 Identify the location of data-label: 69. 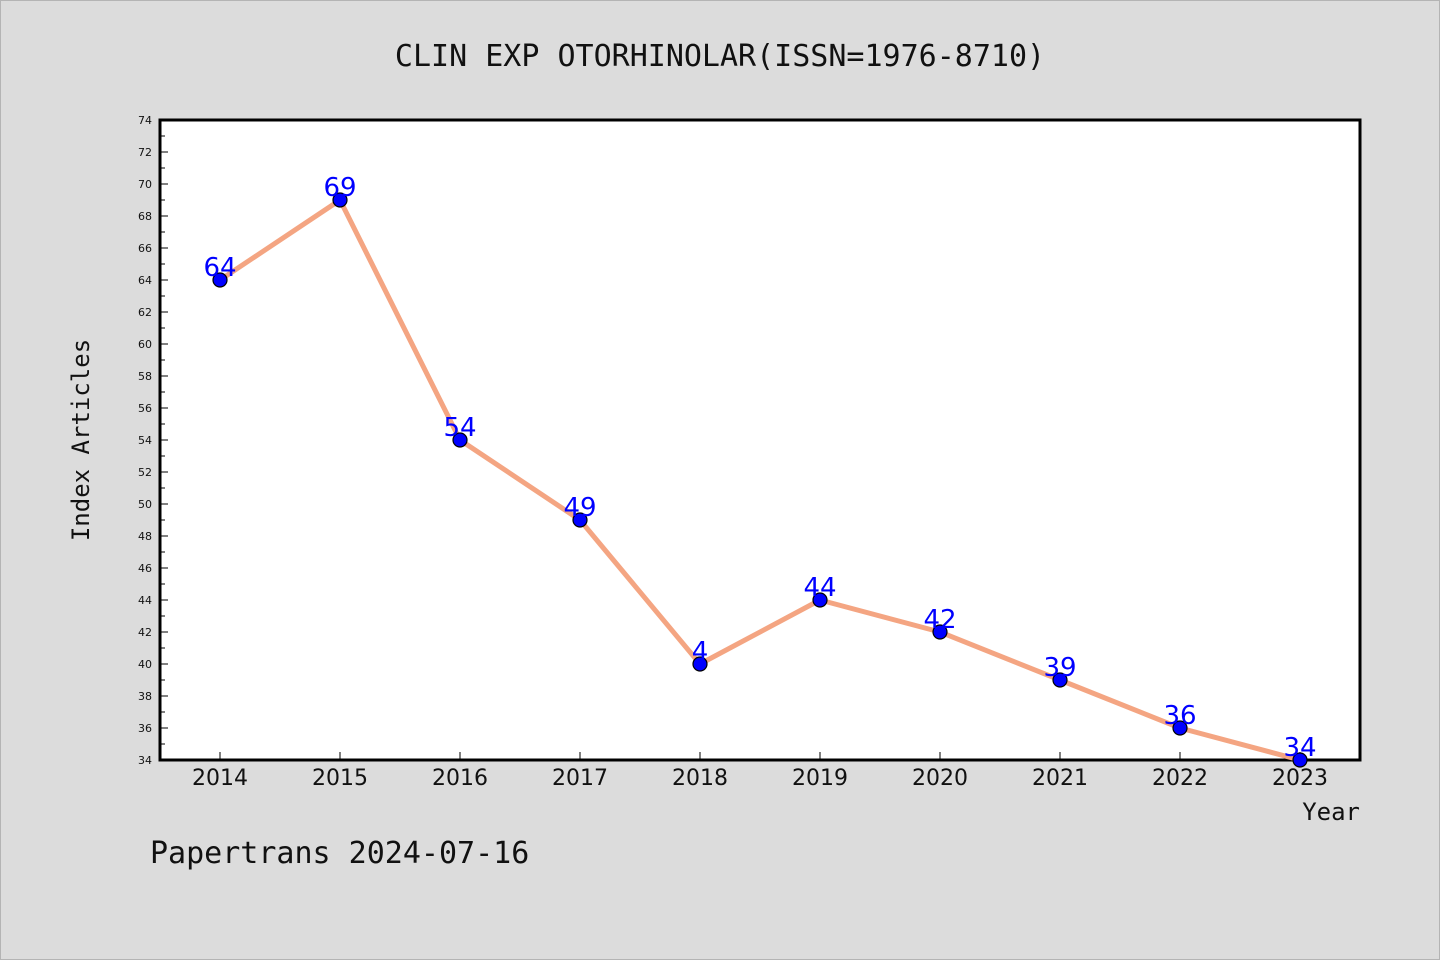
(339, 188).